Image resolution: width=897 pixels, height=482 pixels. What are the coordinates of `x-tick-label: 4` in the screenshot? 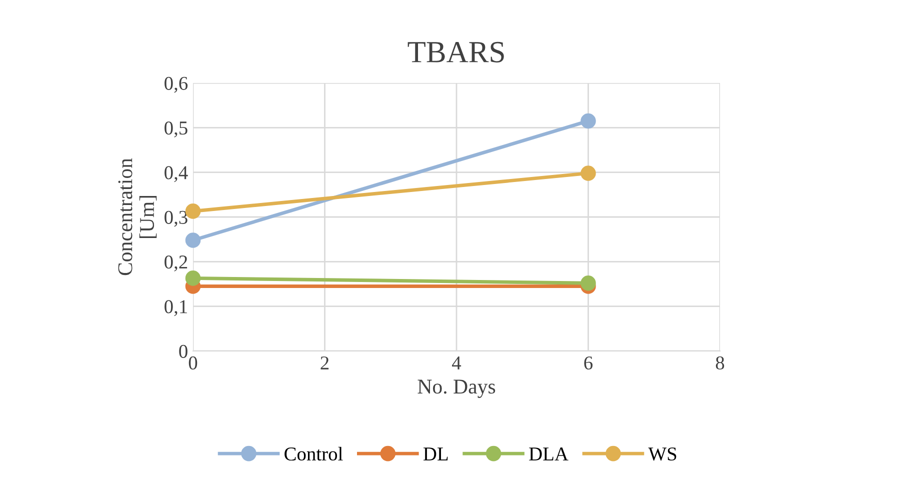 It's located at (457, 363).